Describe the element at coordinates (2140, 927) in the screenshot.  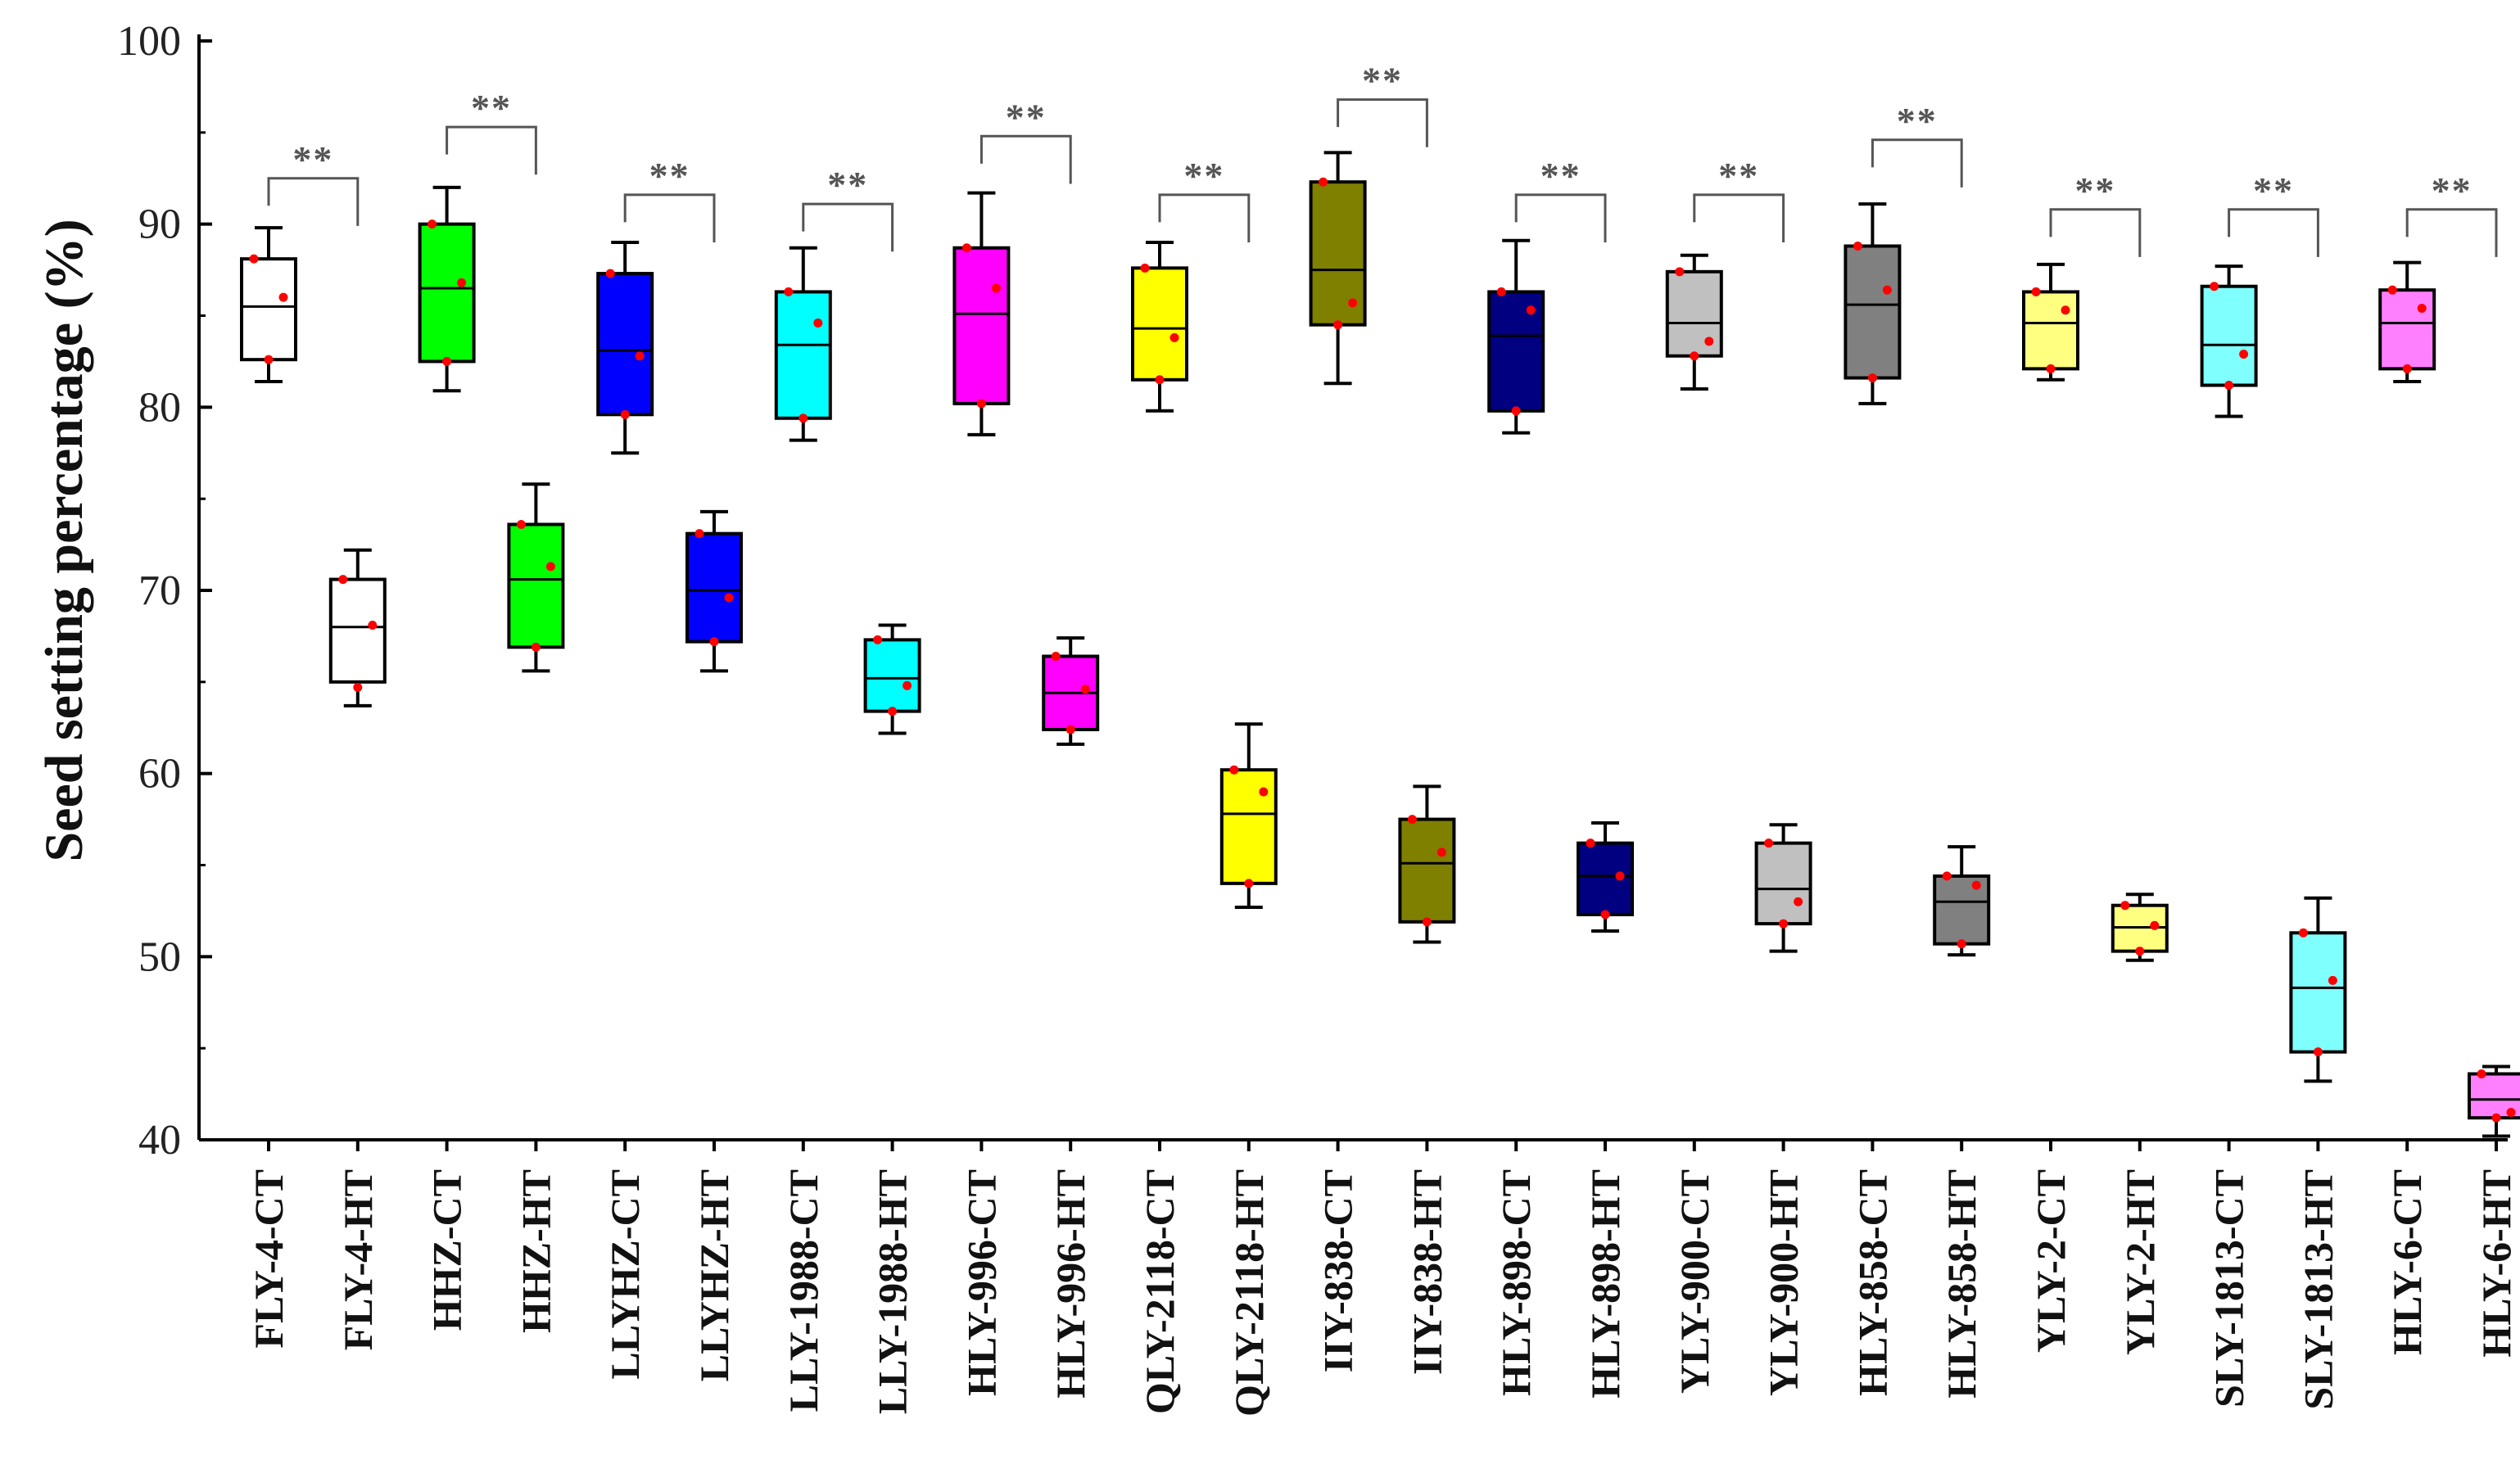
I see `box-yly-2-ht` at that location.